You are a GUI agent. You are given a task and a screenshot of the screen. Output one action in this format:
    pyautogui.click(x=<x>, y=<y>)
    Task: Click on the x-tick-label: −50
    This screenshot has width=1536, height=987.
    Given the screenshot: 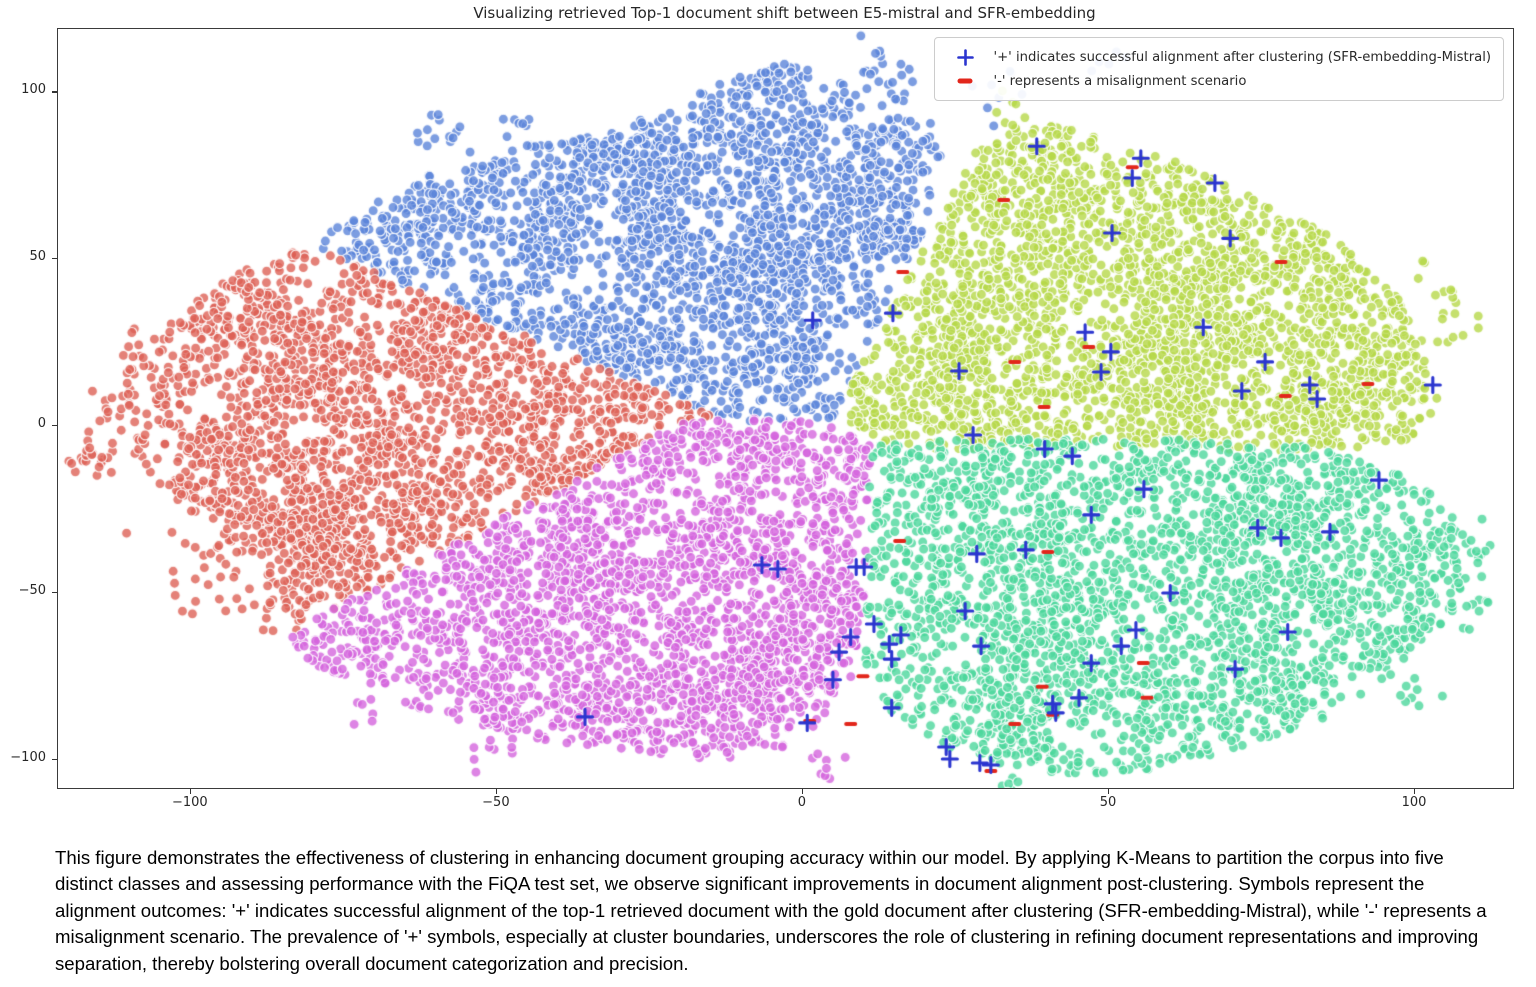 What is the action you would take?
    pyautogui.click(x=496, y=802)
    